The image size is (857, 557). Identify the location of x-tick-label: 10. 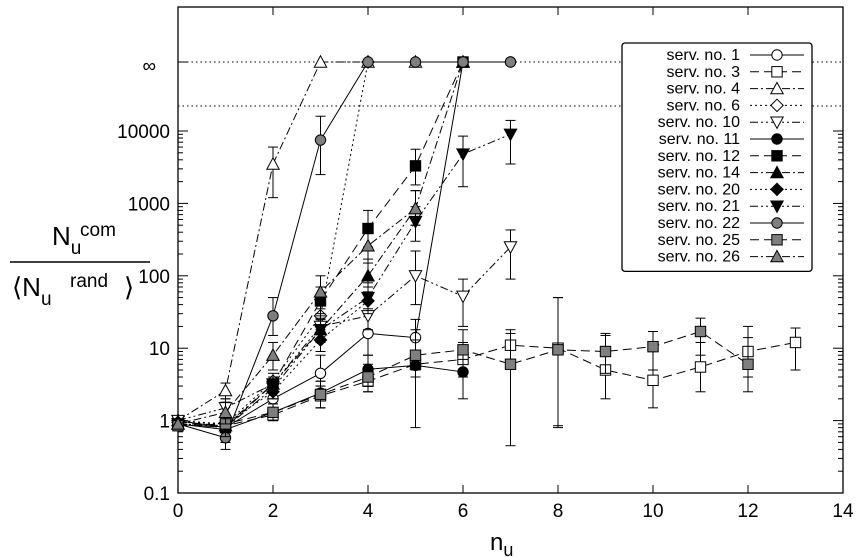
(652, 511).